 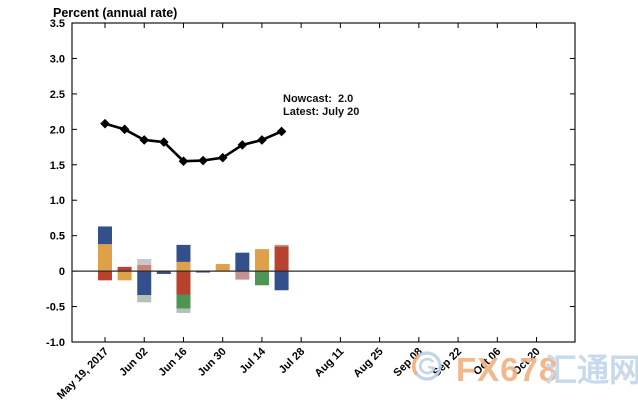 I want to click on x-tick-label: May 19, 2017, so click(x=83, y=373).